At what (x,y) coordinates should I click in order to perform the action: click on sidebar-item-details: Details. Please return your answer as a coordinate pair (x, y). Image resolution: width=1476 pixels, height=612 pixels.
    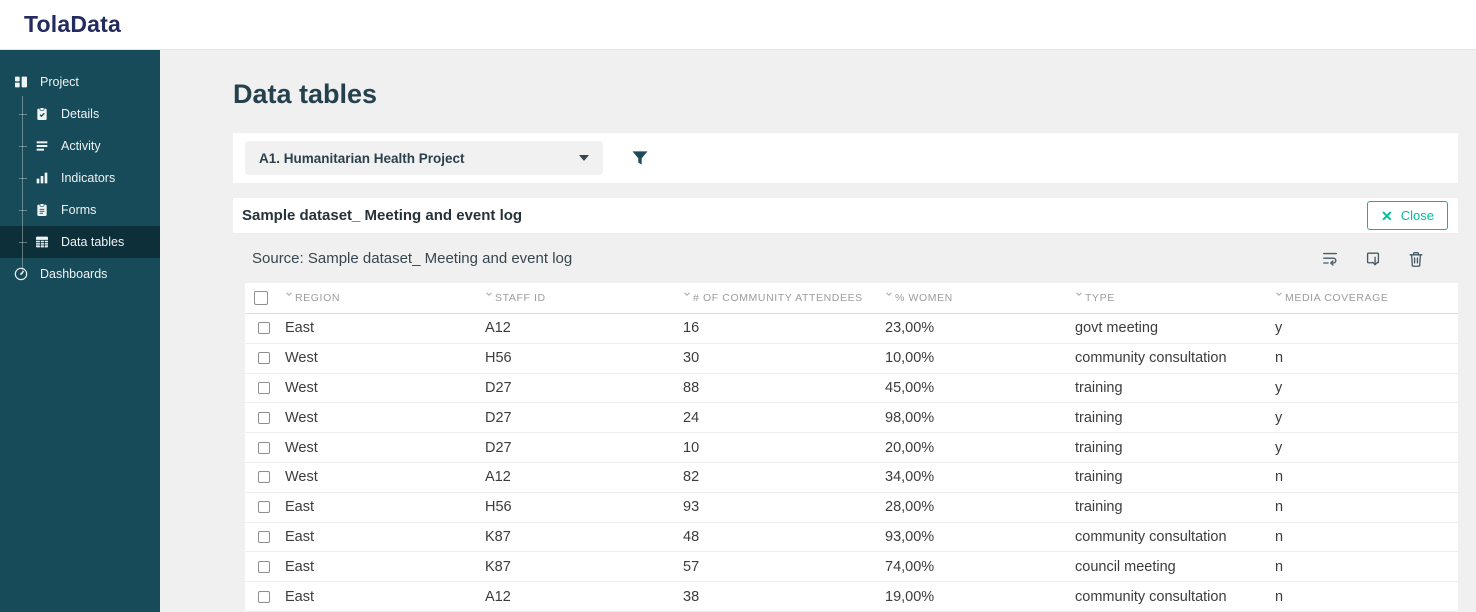
    Looking at the image, I should click on (80, 114).